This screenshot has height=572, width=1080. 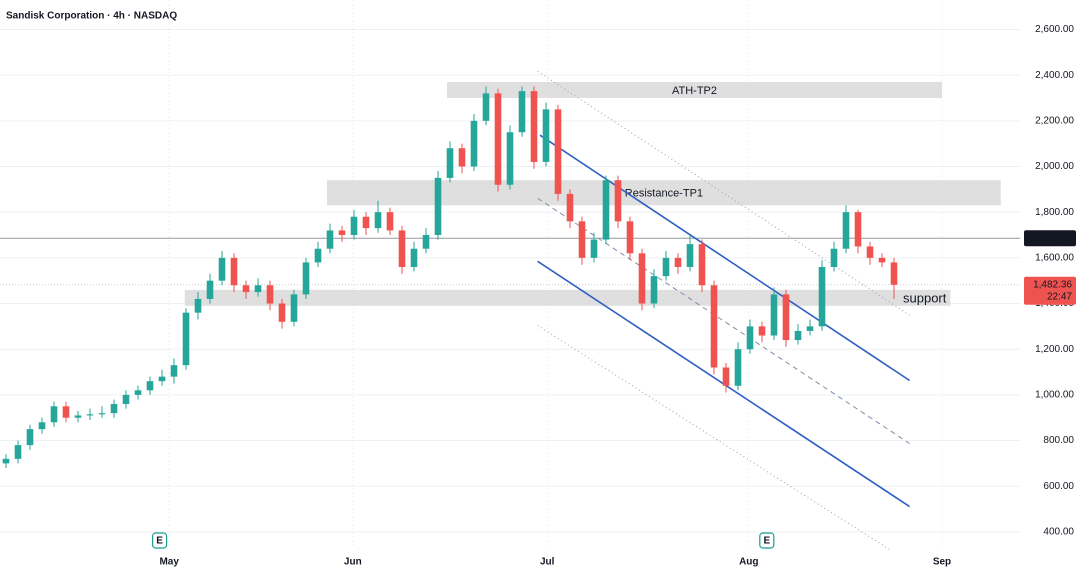 I want to click on last-price-box, so click(x=1050, y=290).